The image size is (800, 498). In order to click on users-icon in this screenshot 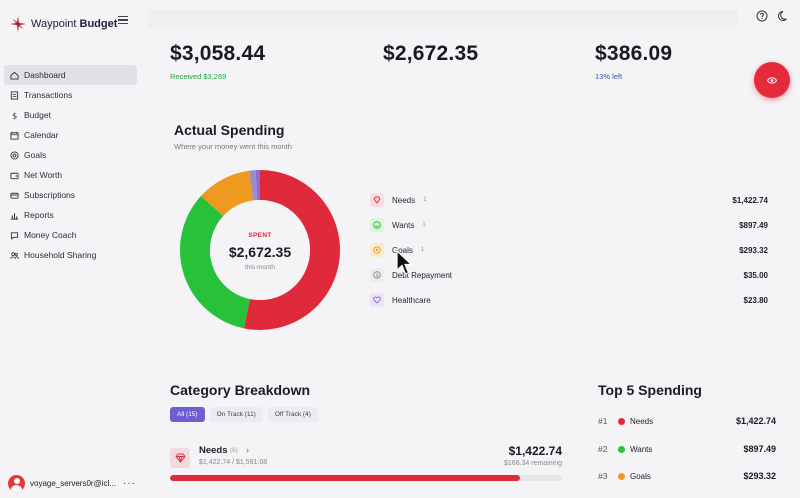, I will do `click(14, 255)`.